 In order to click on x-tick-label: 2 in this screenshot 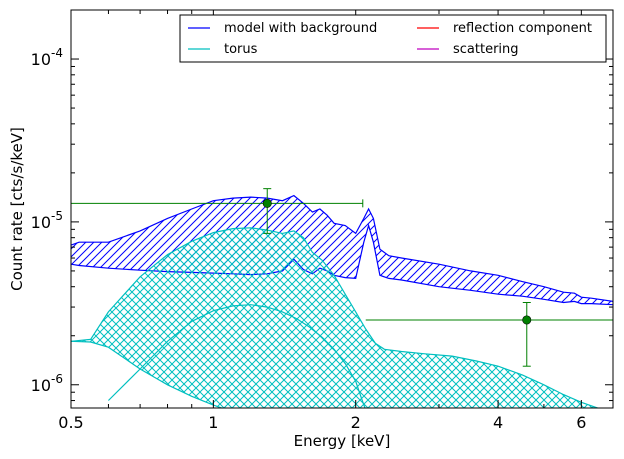, I will do `click(356, 422)`.